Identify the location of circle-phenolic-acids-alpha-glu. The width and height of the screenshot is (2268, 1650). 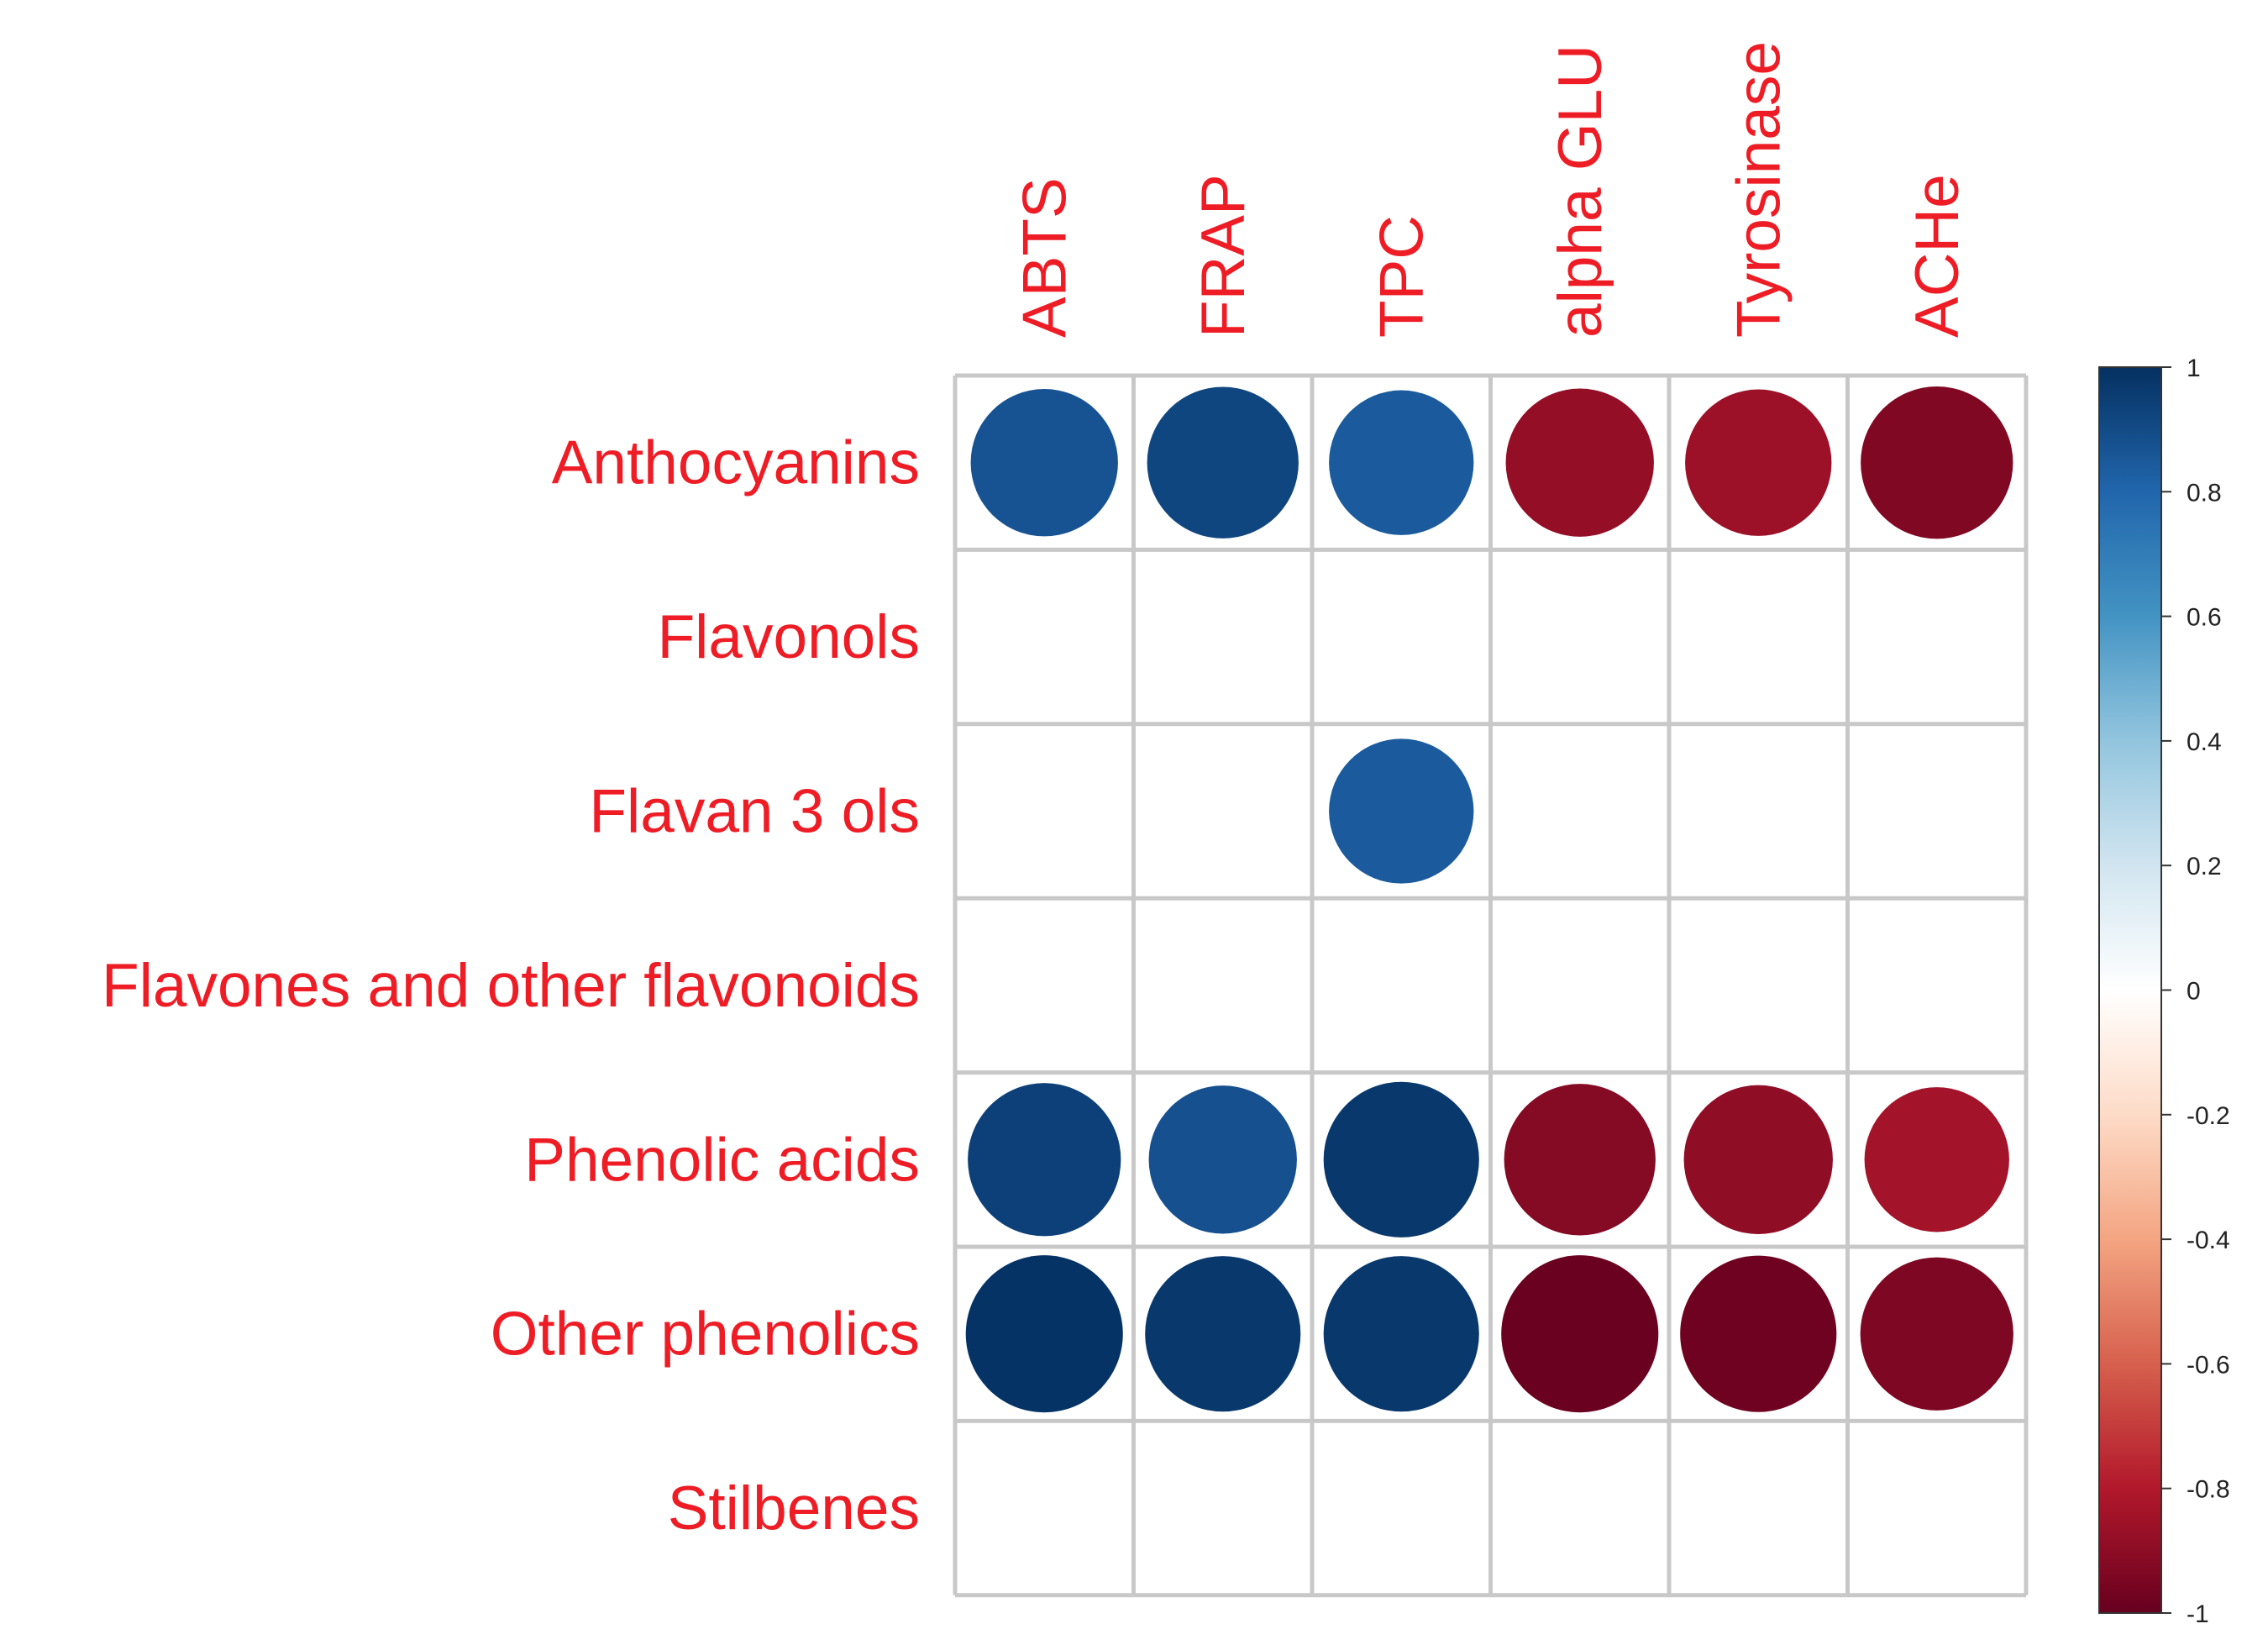
(1580, 1160).